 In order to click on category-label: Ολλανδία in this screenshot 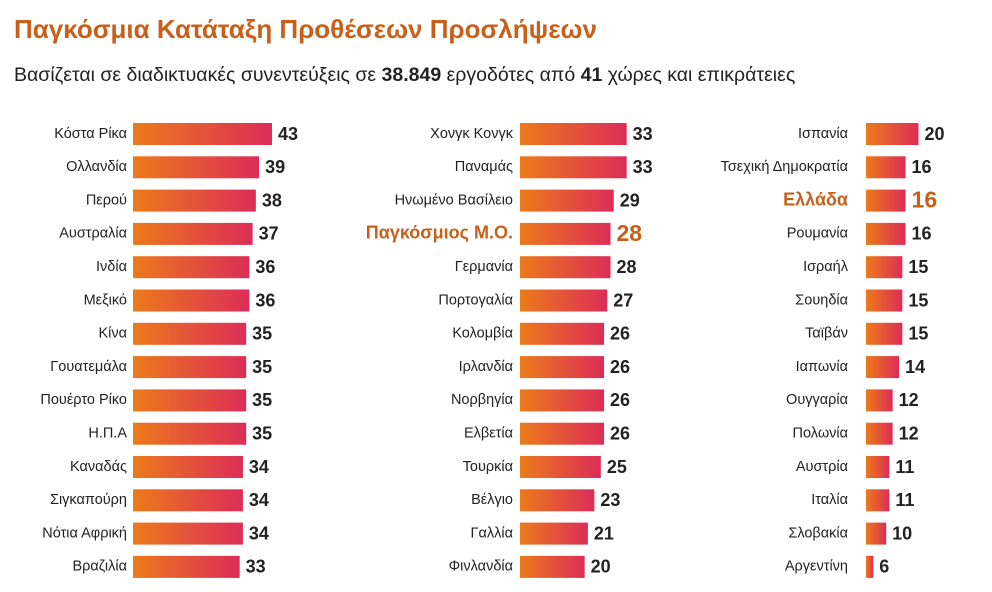, I will do `click(96, 167)`.